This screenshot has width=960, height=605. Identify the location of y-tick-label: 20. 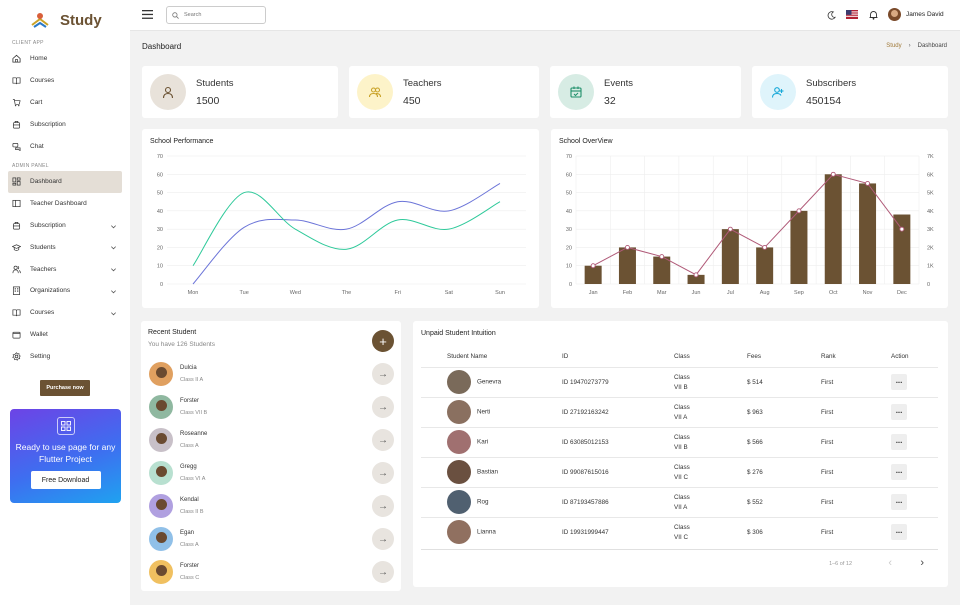
(160, 248).